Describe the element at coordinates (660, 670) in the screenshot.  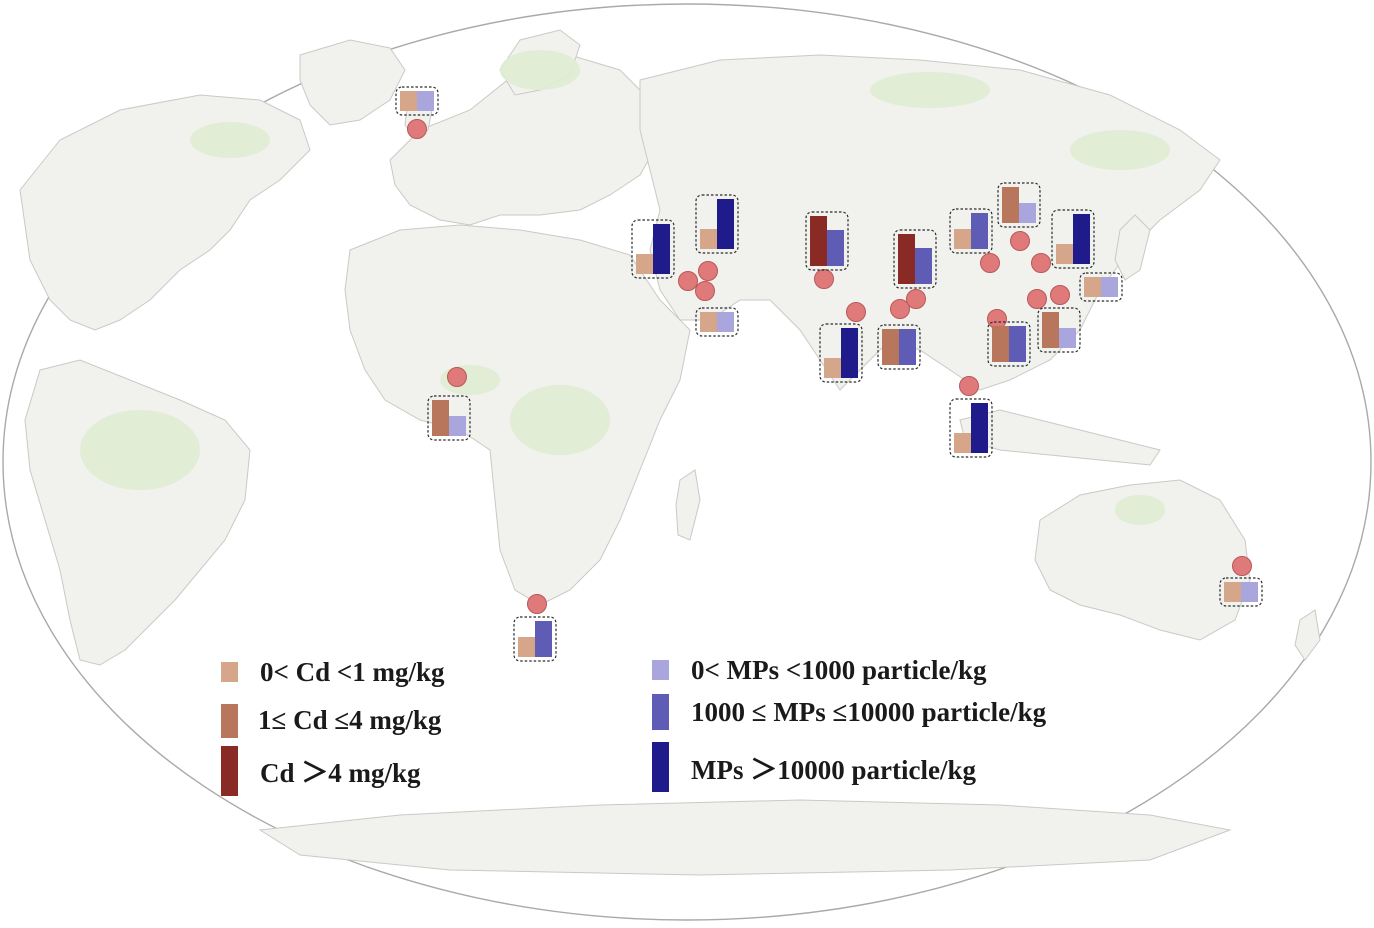
I see `legend-swatch-mp-low` at that location.